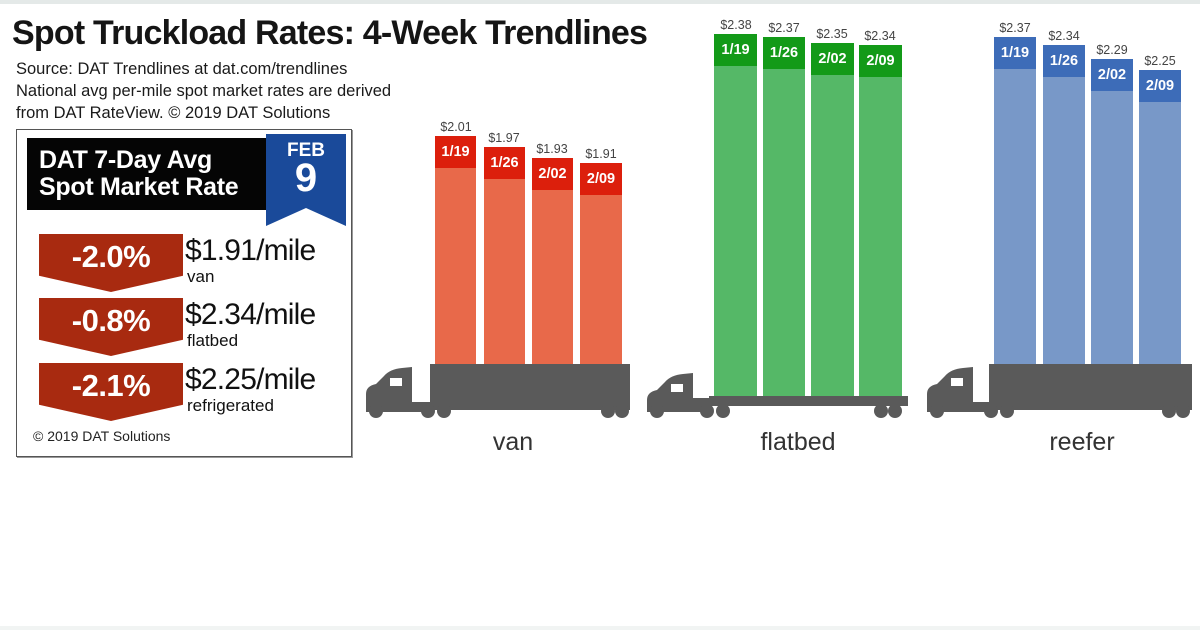 This screenshot has width=1200, height=630. I want to click on bar-value-label: $2.29, so click(1112, 50).